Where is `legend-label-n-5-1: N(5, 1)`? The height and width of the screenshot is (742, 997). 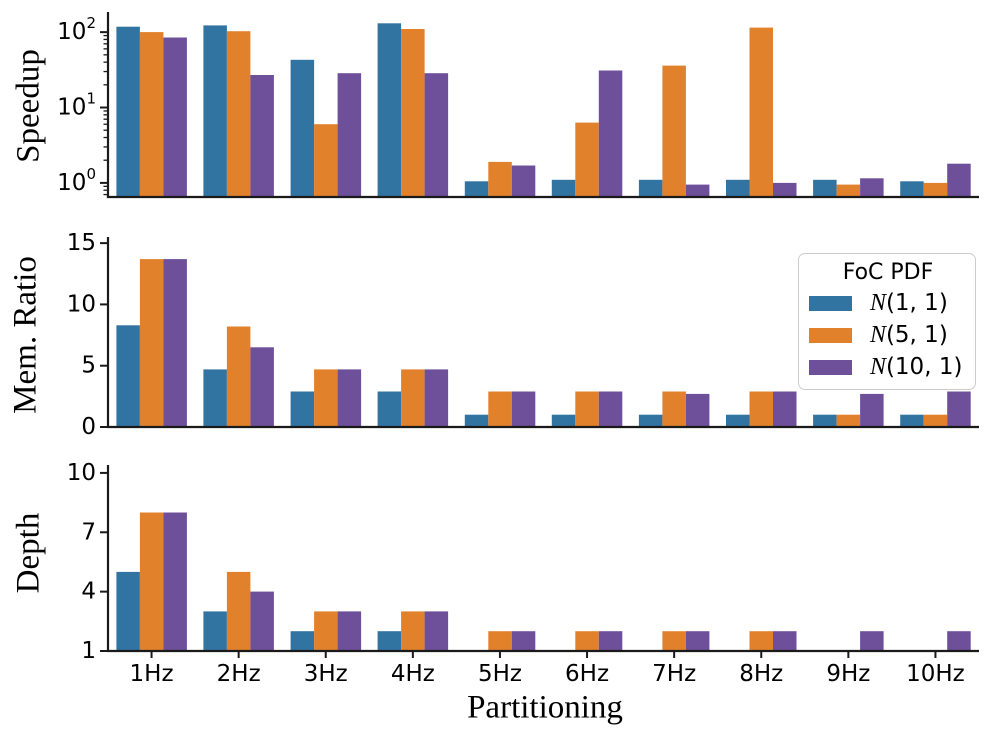
legend-label-n-5-1: N(5, 1) is located at coordinates (909, 335).